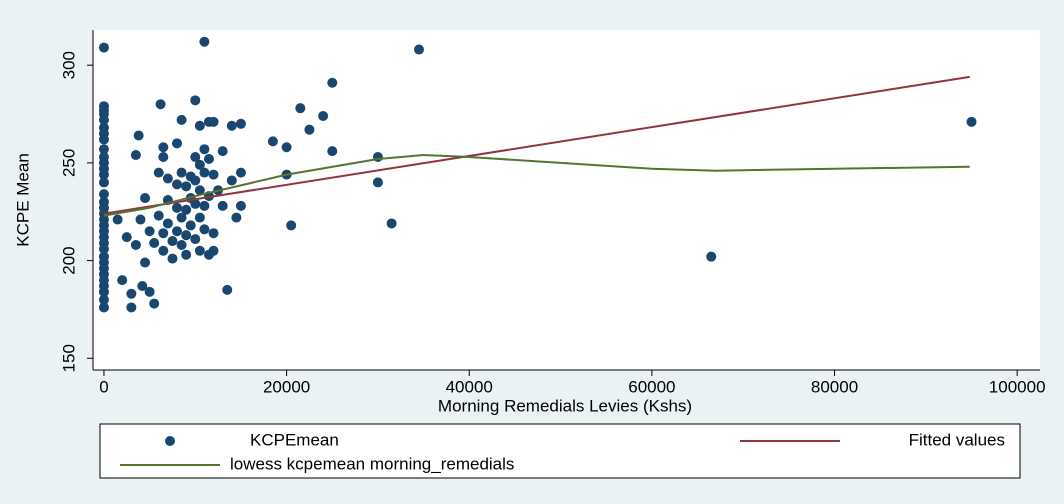  What do you see at coordinates (68, 358) in the screenshot?
I see `y-tick-label: 150` at bounding box center [68, 358].